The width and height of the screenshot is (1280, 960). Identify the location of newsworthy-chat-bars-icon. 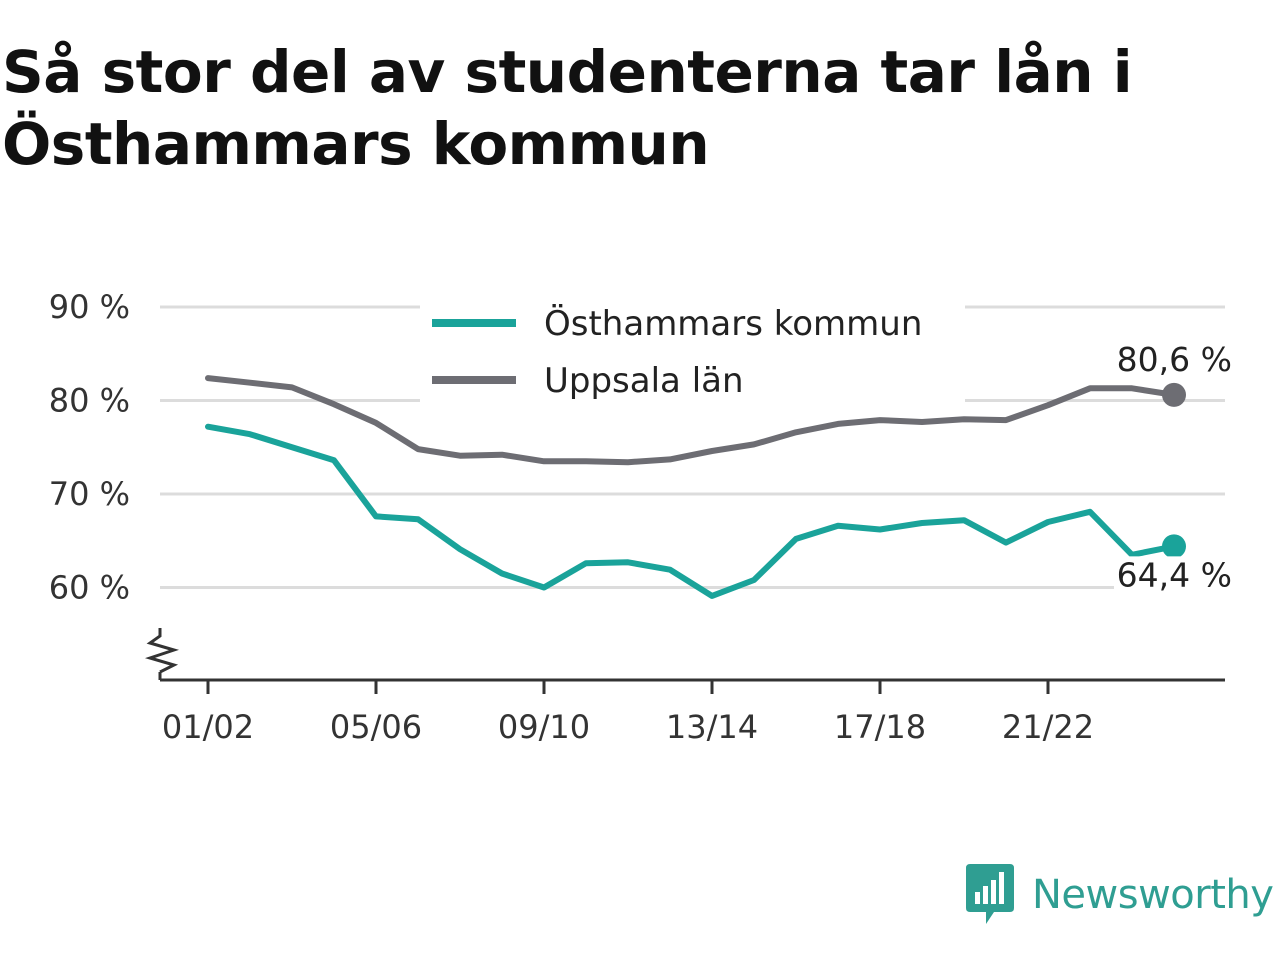
(990, 894).